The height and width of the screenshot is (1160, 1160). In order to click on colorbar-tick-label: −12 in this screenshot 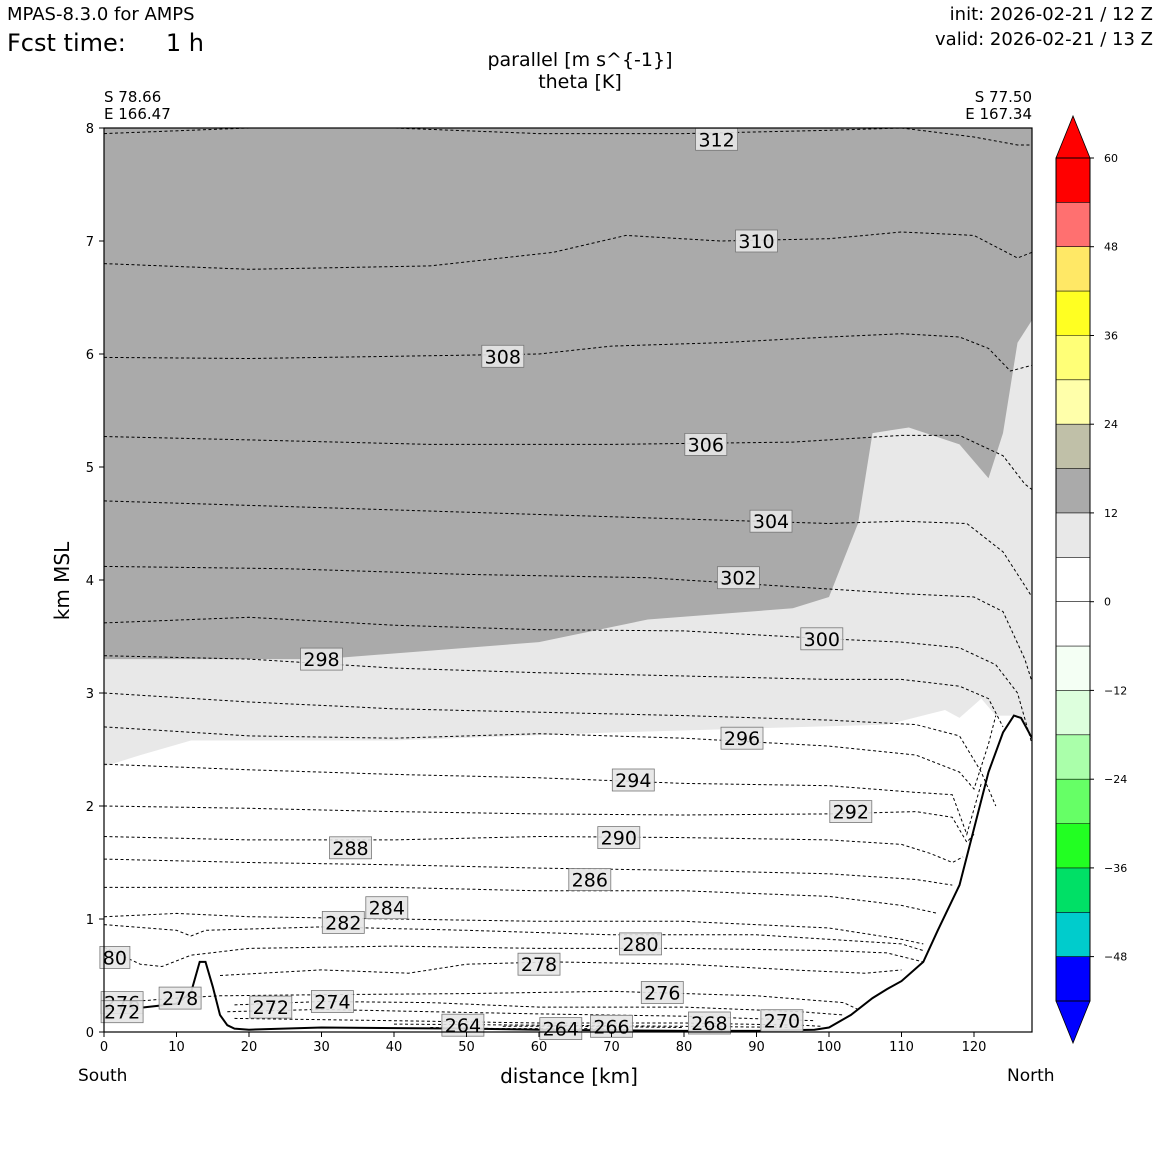, I will do `click(1115, 690)`.